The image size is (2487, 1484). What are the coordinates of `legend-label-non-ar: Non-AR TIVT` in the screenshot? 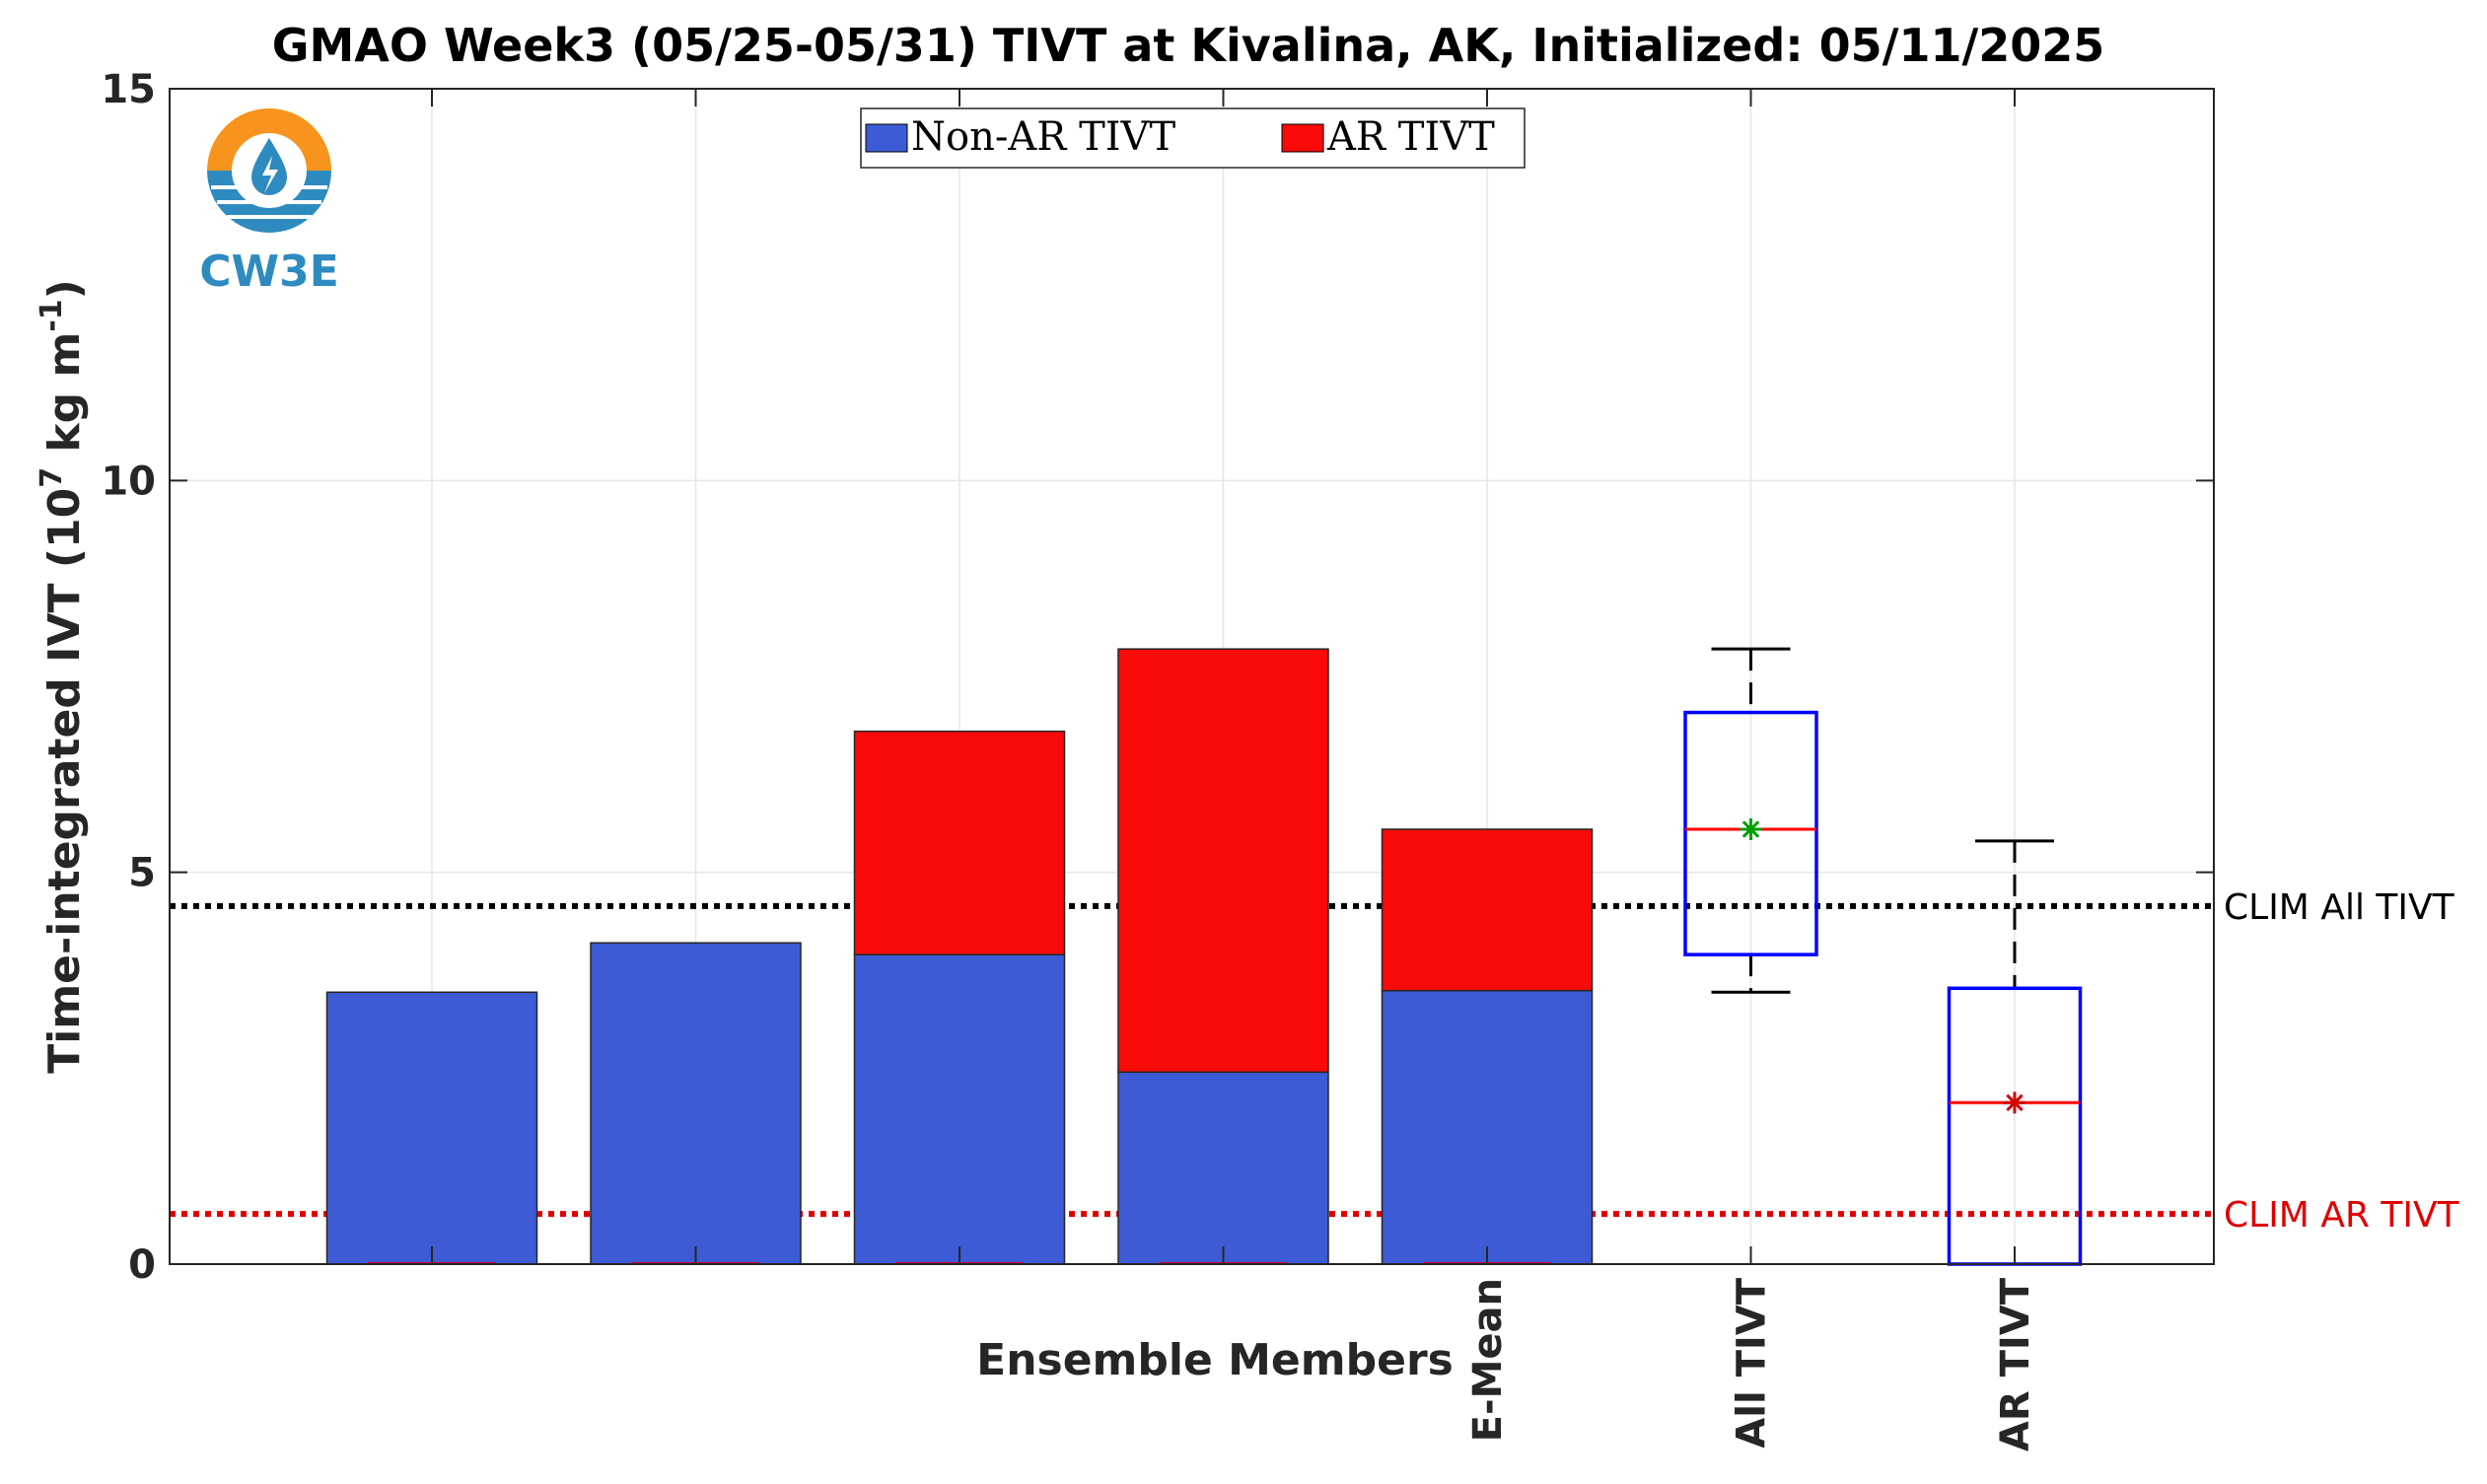 It's located at (1043, 137).